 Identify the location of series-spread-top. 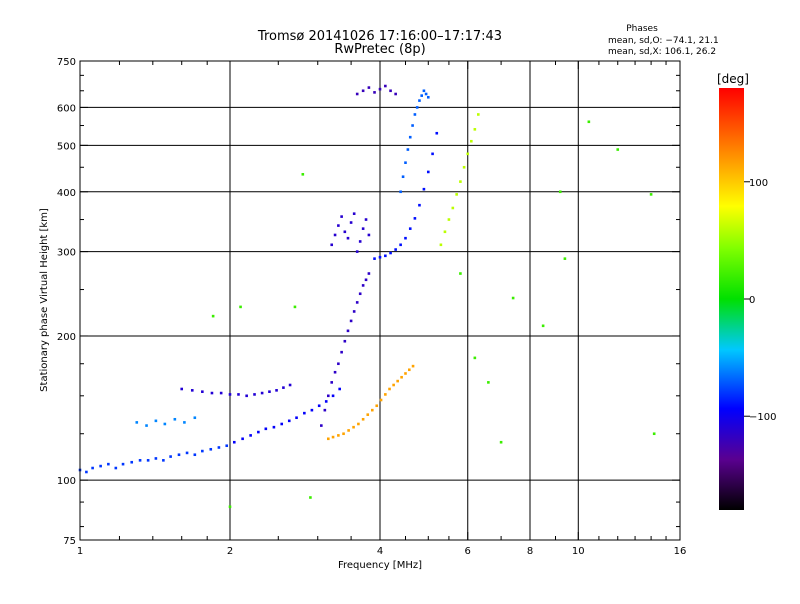
(376, 90).